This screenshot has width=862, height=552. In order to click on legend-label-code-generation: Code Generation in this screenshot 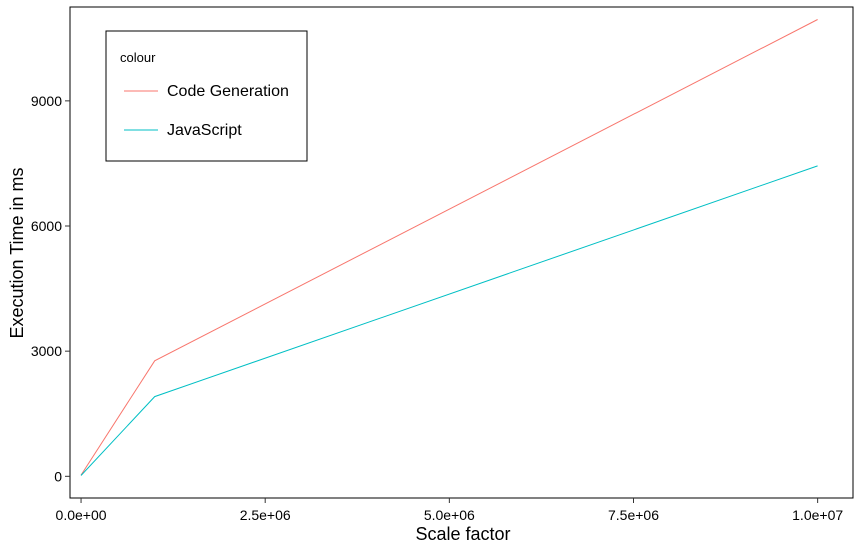, I will do `click(228, 91)`.